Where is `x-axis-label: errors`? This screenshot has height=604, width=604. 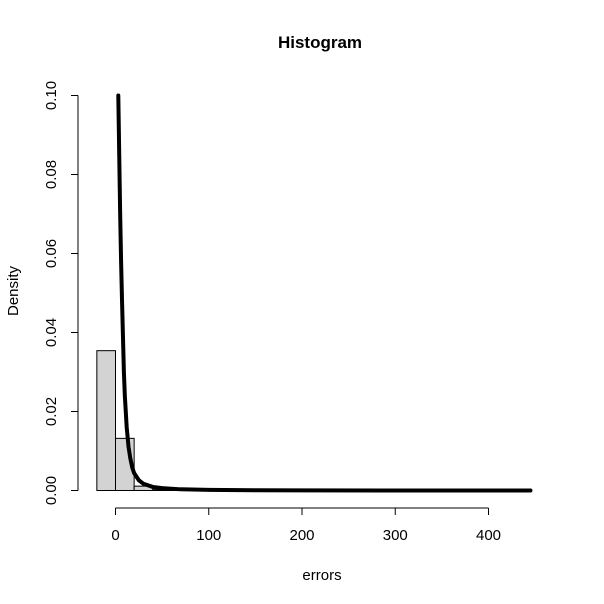 x-axis-label: errors is located at coordinates (321, 575).